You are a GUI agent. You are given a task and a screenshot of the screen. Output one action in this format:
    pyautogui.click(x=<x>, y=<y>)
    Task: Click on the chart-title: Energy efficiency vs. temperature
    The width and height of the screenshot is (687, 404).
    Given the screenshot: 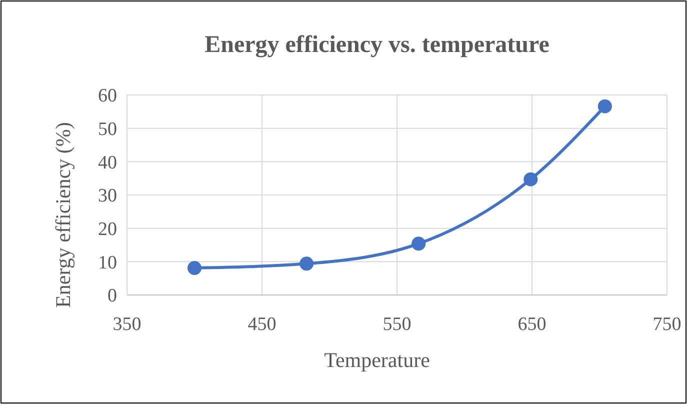 What is the action you would take?
    pyautogui.click(x=377, y=45)
    